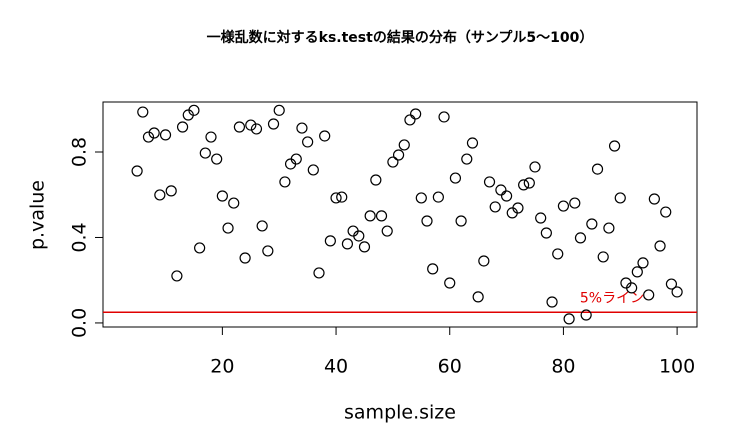 The width and height of the screenshot is (735, 440). I want to click on x-tick-label: 100, so click(677, 367).